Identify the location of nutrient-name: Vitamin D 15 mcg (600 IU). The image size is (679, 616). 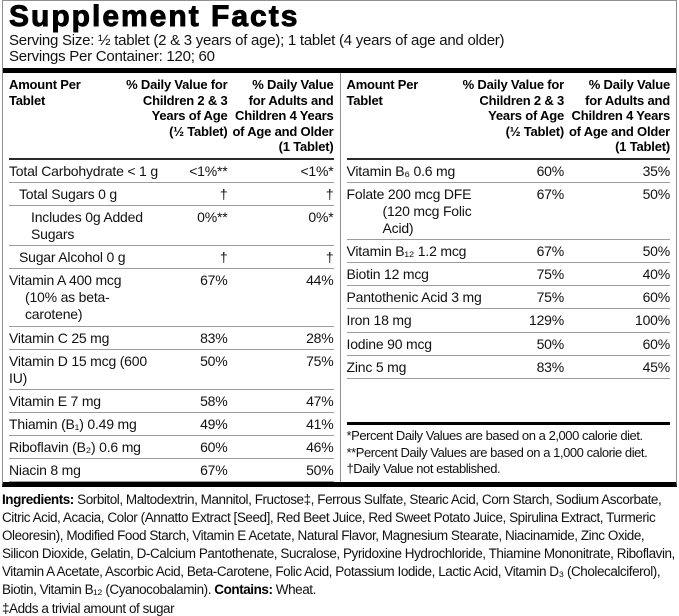
(78, 369).